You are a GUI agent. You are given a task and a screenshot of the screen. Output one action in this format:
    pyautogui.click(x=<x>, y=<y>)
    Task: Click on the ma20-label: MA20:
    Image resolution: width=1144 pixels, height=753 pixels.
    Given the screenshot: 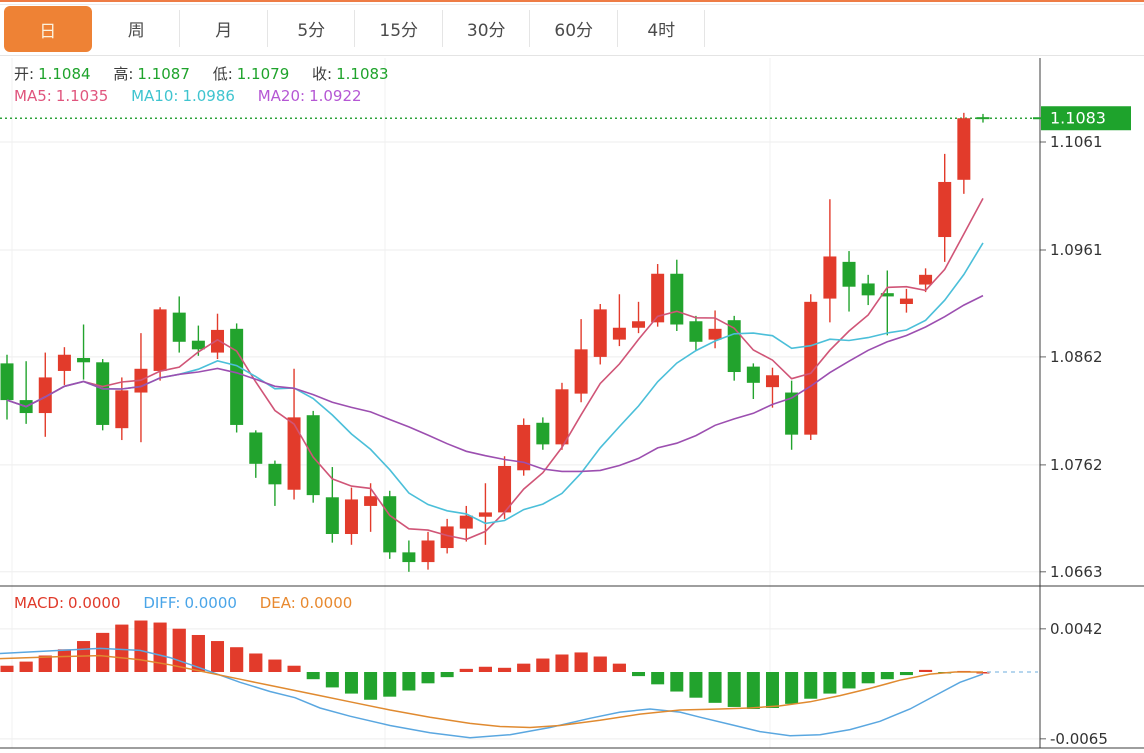 What is the action you would take?
    pyautogui.click(x=281, y=96)
    